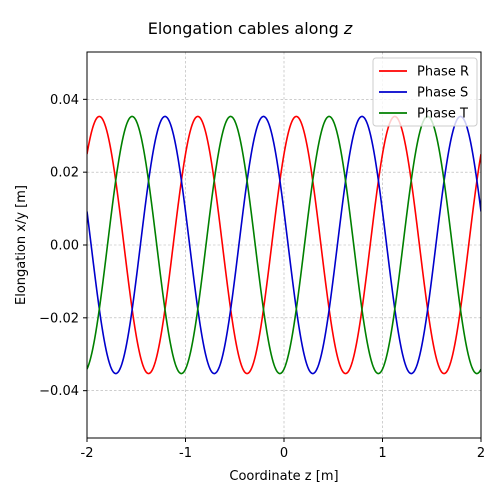 Image resolution: width=500 pixels, height=494 pixels. I want to click on x-tick-label: 1, so click(382, 453).